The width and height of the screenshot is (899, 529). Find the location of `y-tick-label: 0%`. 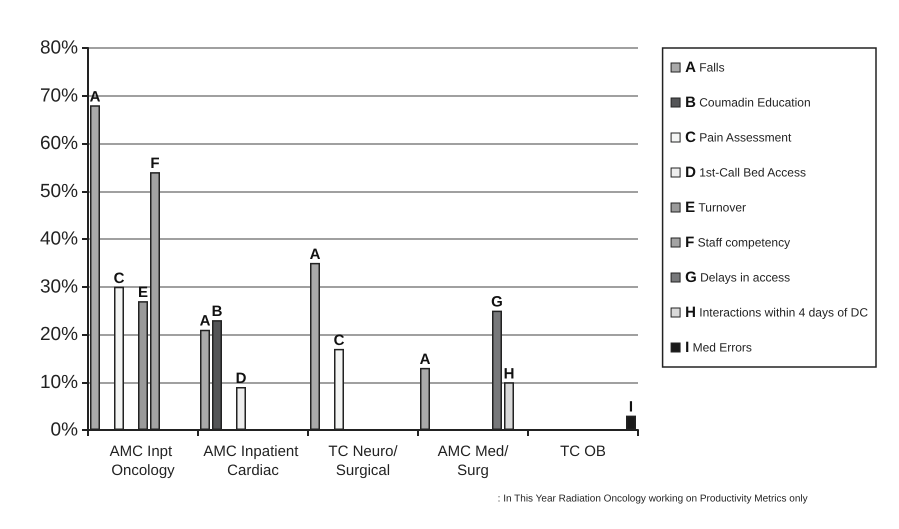

y-tick-label: 0% is located at coordinates (64, 430).